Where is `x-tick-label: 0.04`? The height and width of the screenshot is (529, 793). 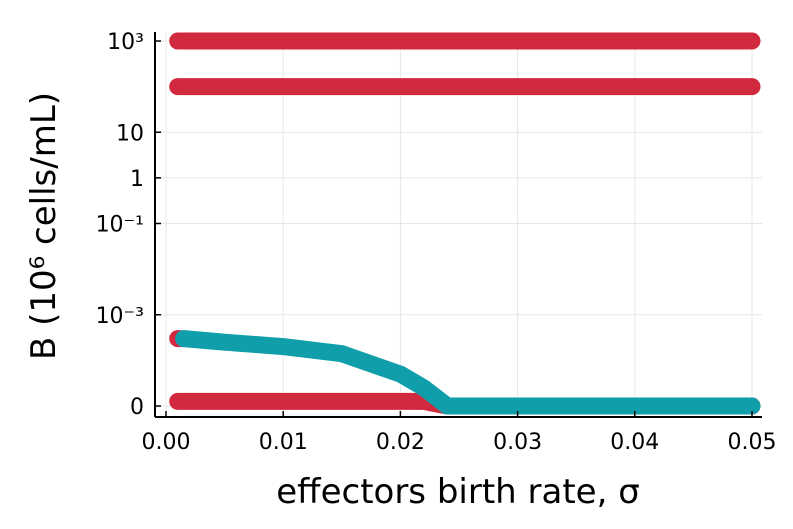 x-tick-label: 0.04 is located at coordinates (634, 442).